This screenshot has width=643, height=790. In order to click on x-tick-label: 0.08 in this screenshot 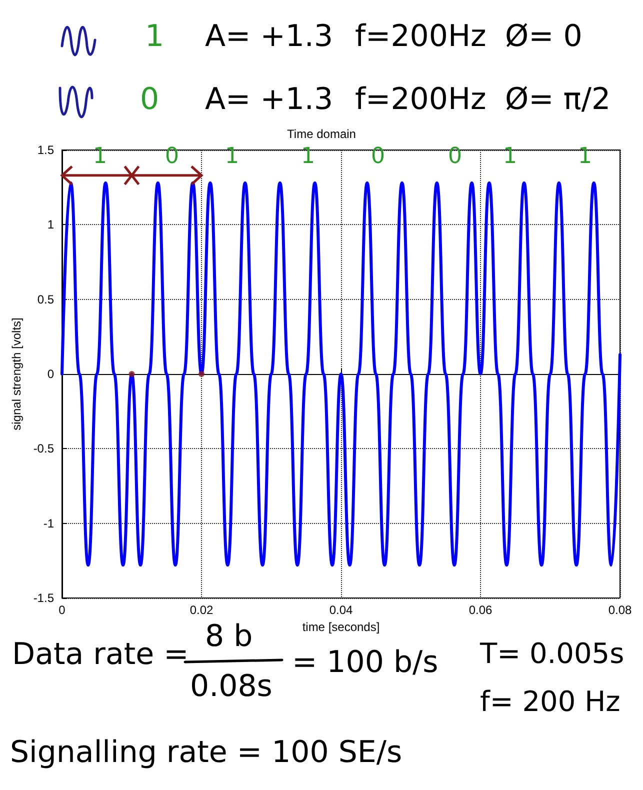, I will do `click(620, 610)`.